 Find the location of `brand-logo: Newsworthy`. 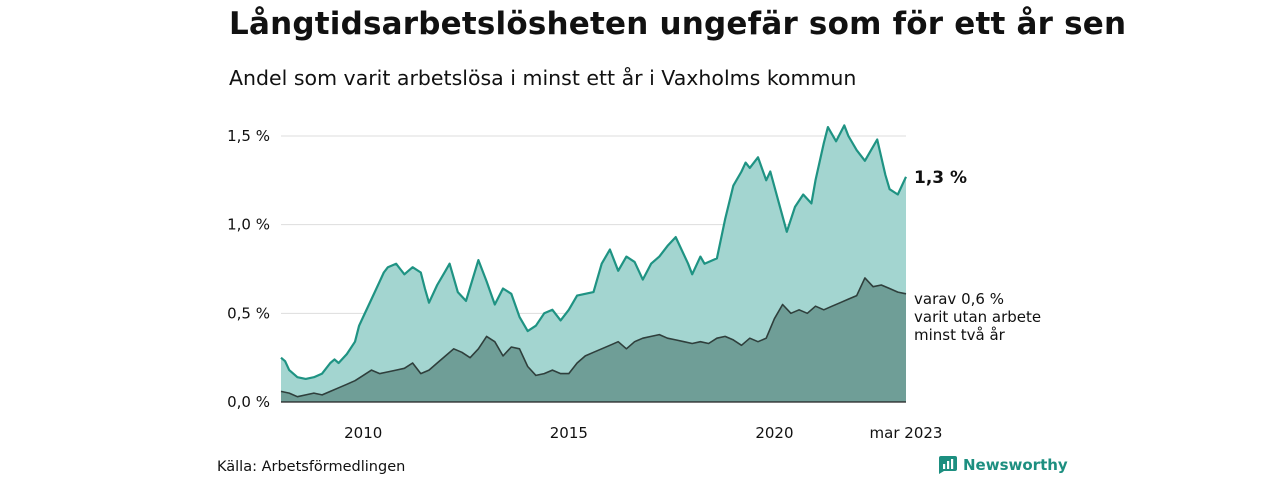

brand-logo: Newsworthy is located at coordinates (1003, 465).